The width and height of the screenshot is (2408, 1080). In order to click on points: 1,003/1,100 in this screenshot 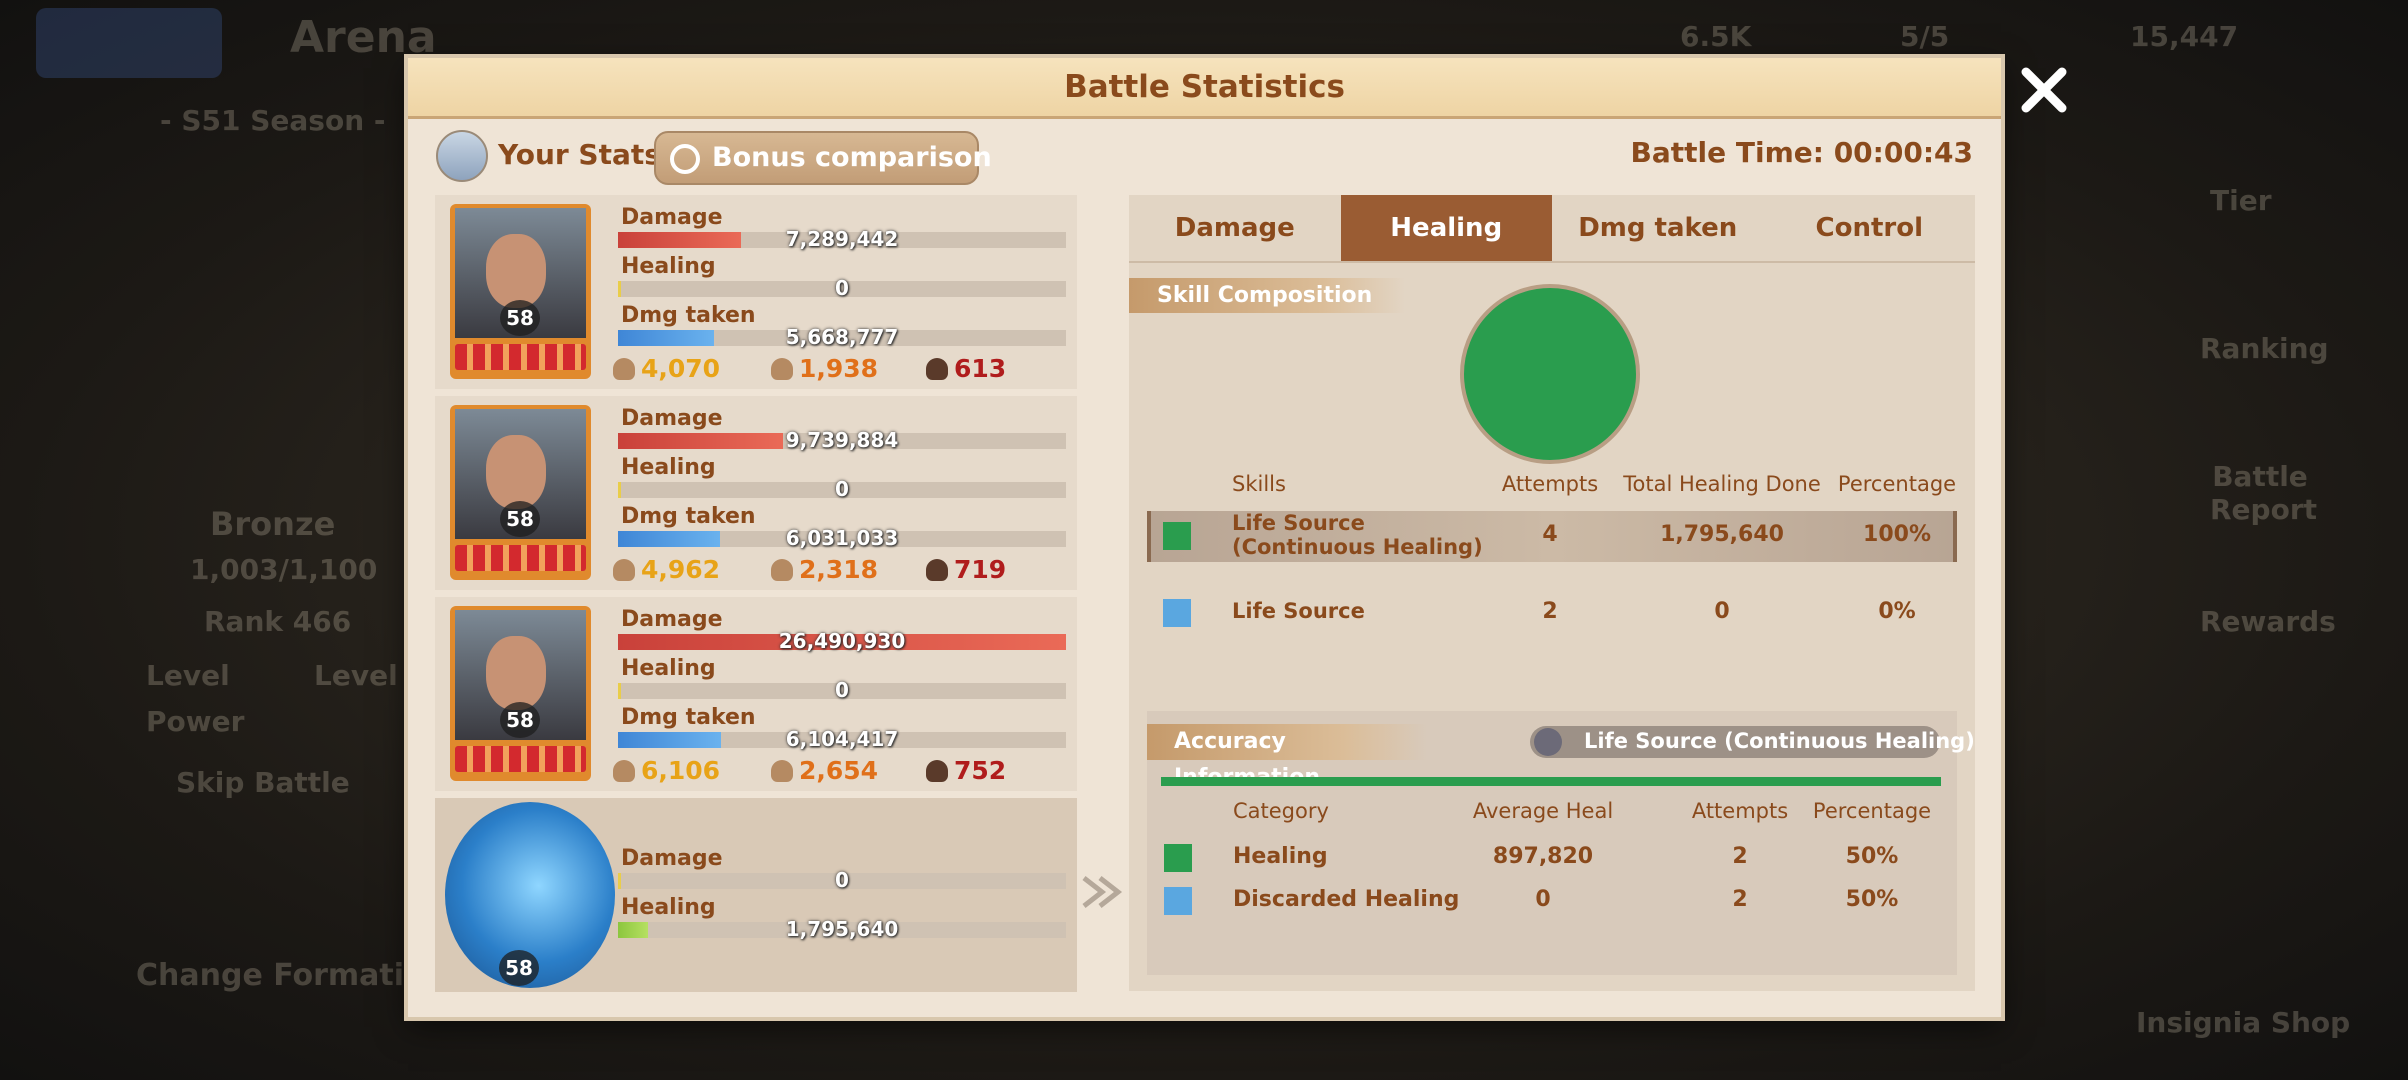, I will do `click(284, 569)`.